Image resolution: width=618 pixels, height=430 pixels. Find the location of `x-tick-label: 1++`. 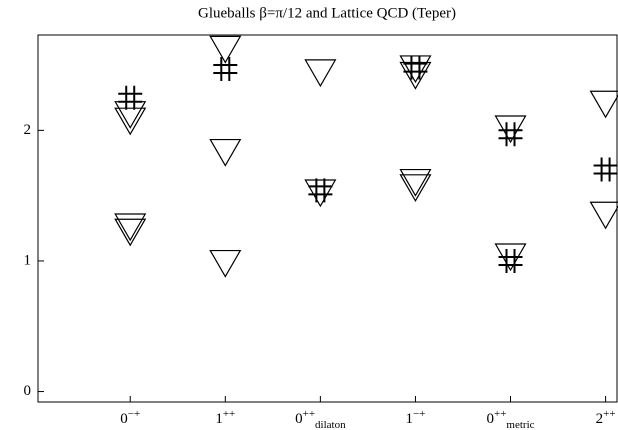

x-tick-label: 1++ is located at coordinates (225, 418).